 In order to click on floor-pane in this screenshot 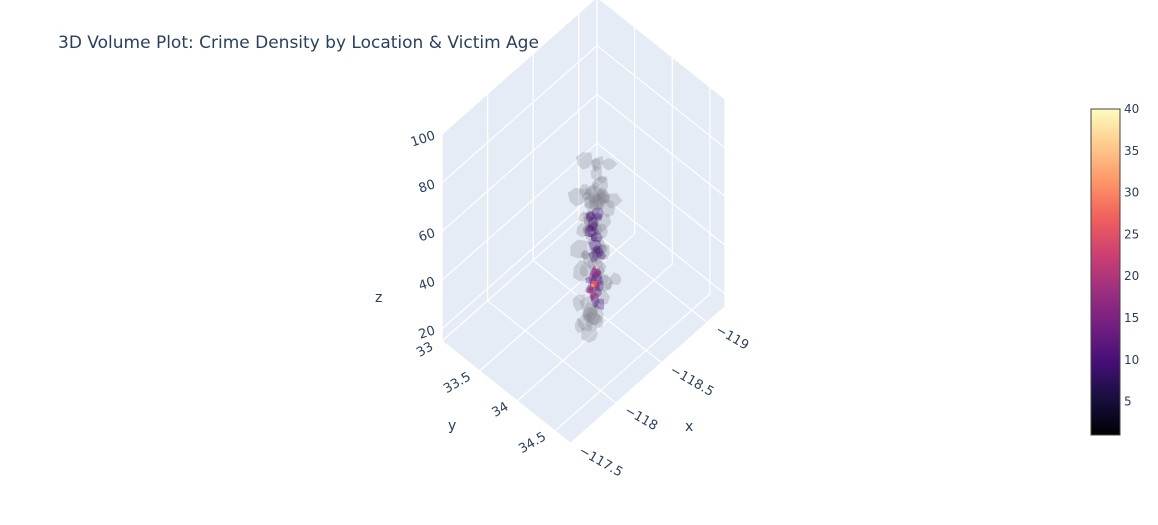, I will do `click(583, 323)`.